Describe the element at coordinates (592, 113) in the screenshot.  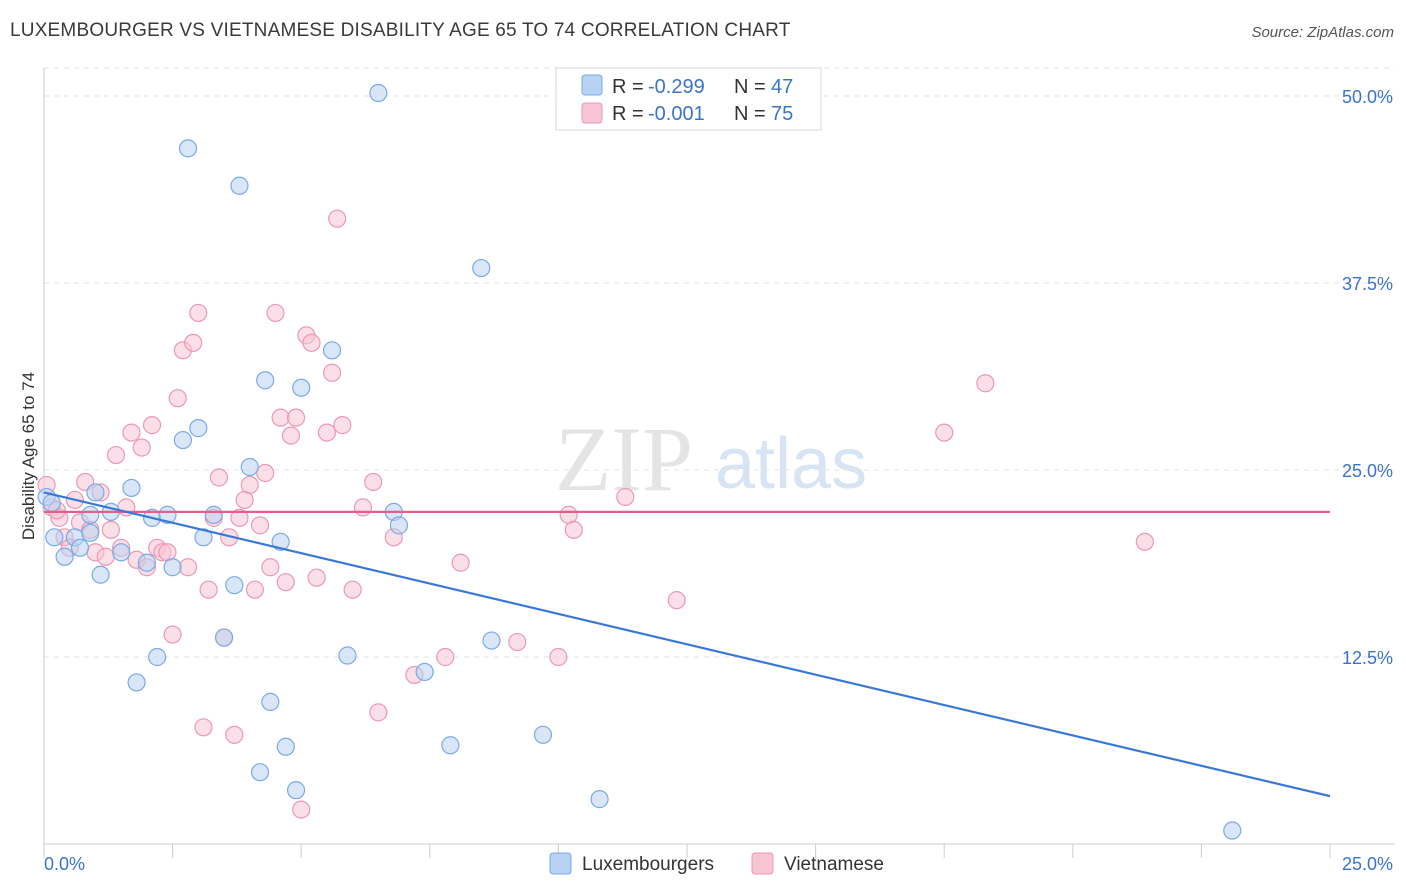
I see `legend-swatch-vietnamese` at that location.